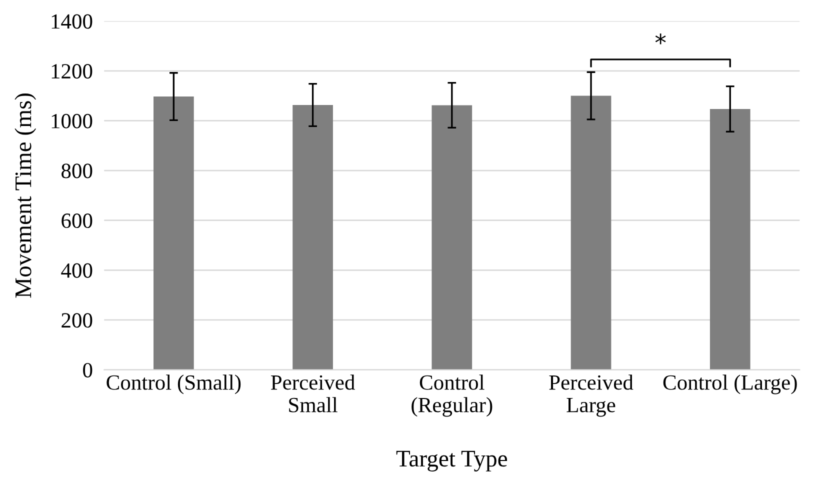 This screenshot has width=833, height=479. Describe the element at coordinates (76, 270) in the screenshot. I see `y-tick-label: 400` at that location.